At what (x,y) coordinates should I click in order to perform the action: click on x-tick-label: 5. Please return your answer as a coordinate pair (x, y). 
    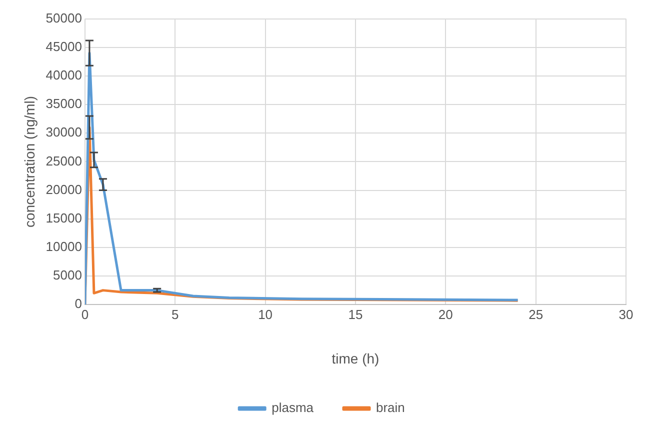
    Looking at the image, I should click on (175, 314).